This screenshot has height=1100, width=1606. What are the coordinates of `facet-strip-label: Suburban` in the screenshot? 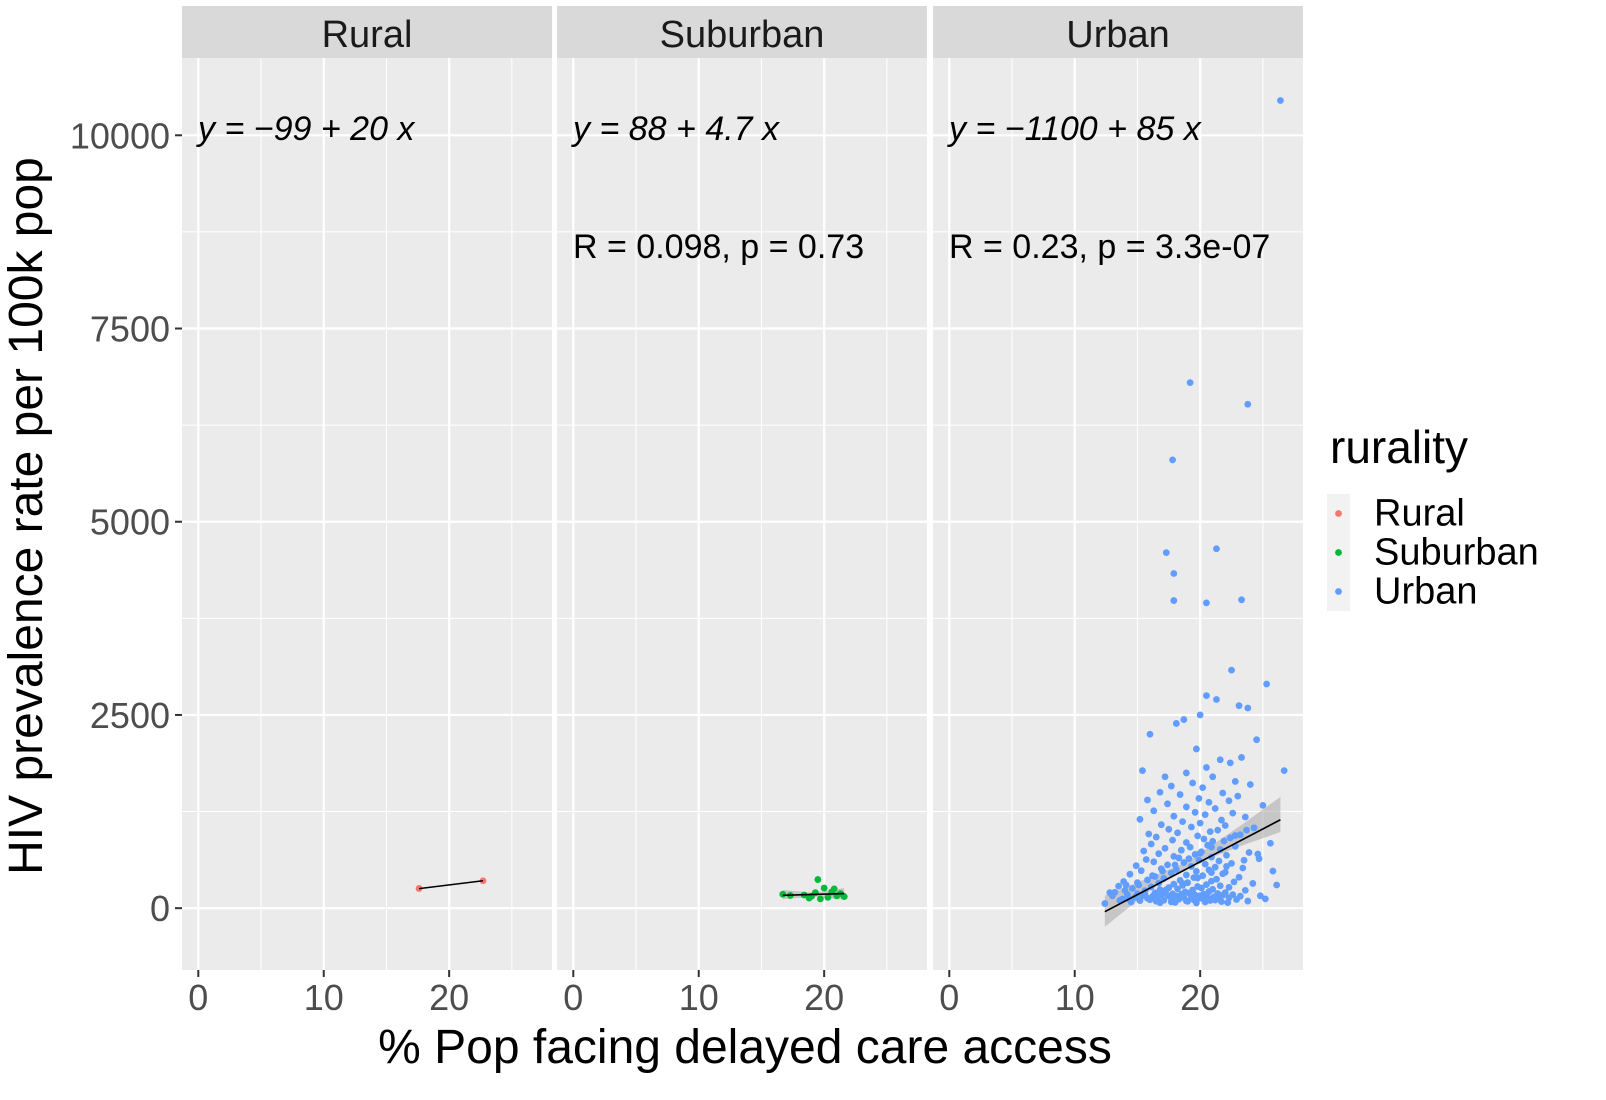 It's located at (742, 35).